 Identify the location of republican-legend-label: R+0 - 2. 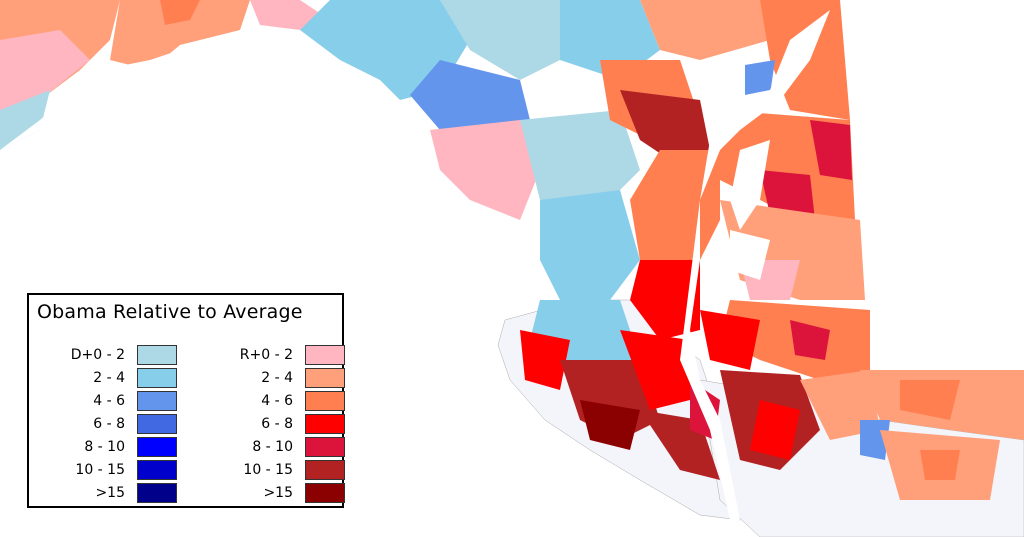
(266, 355).